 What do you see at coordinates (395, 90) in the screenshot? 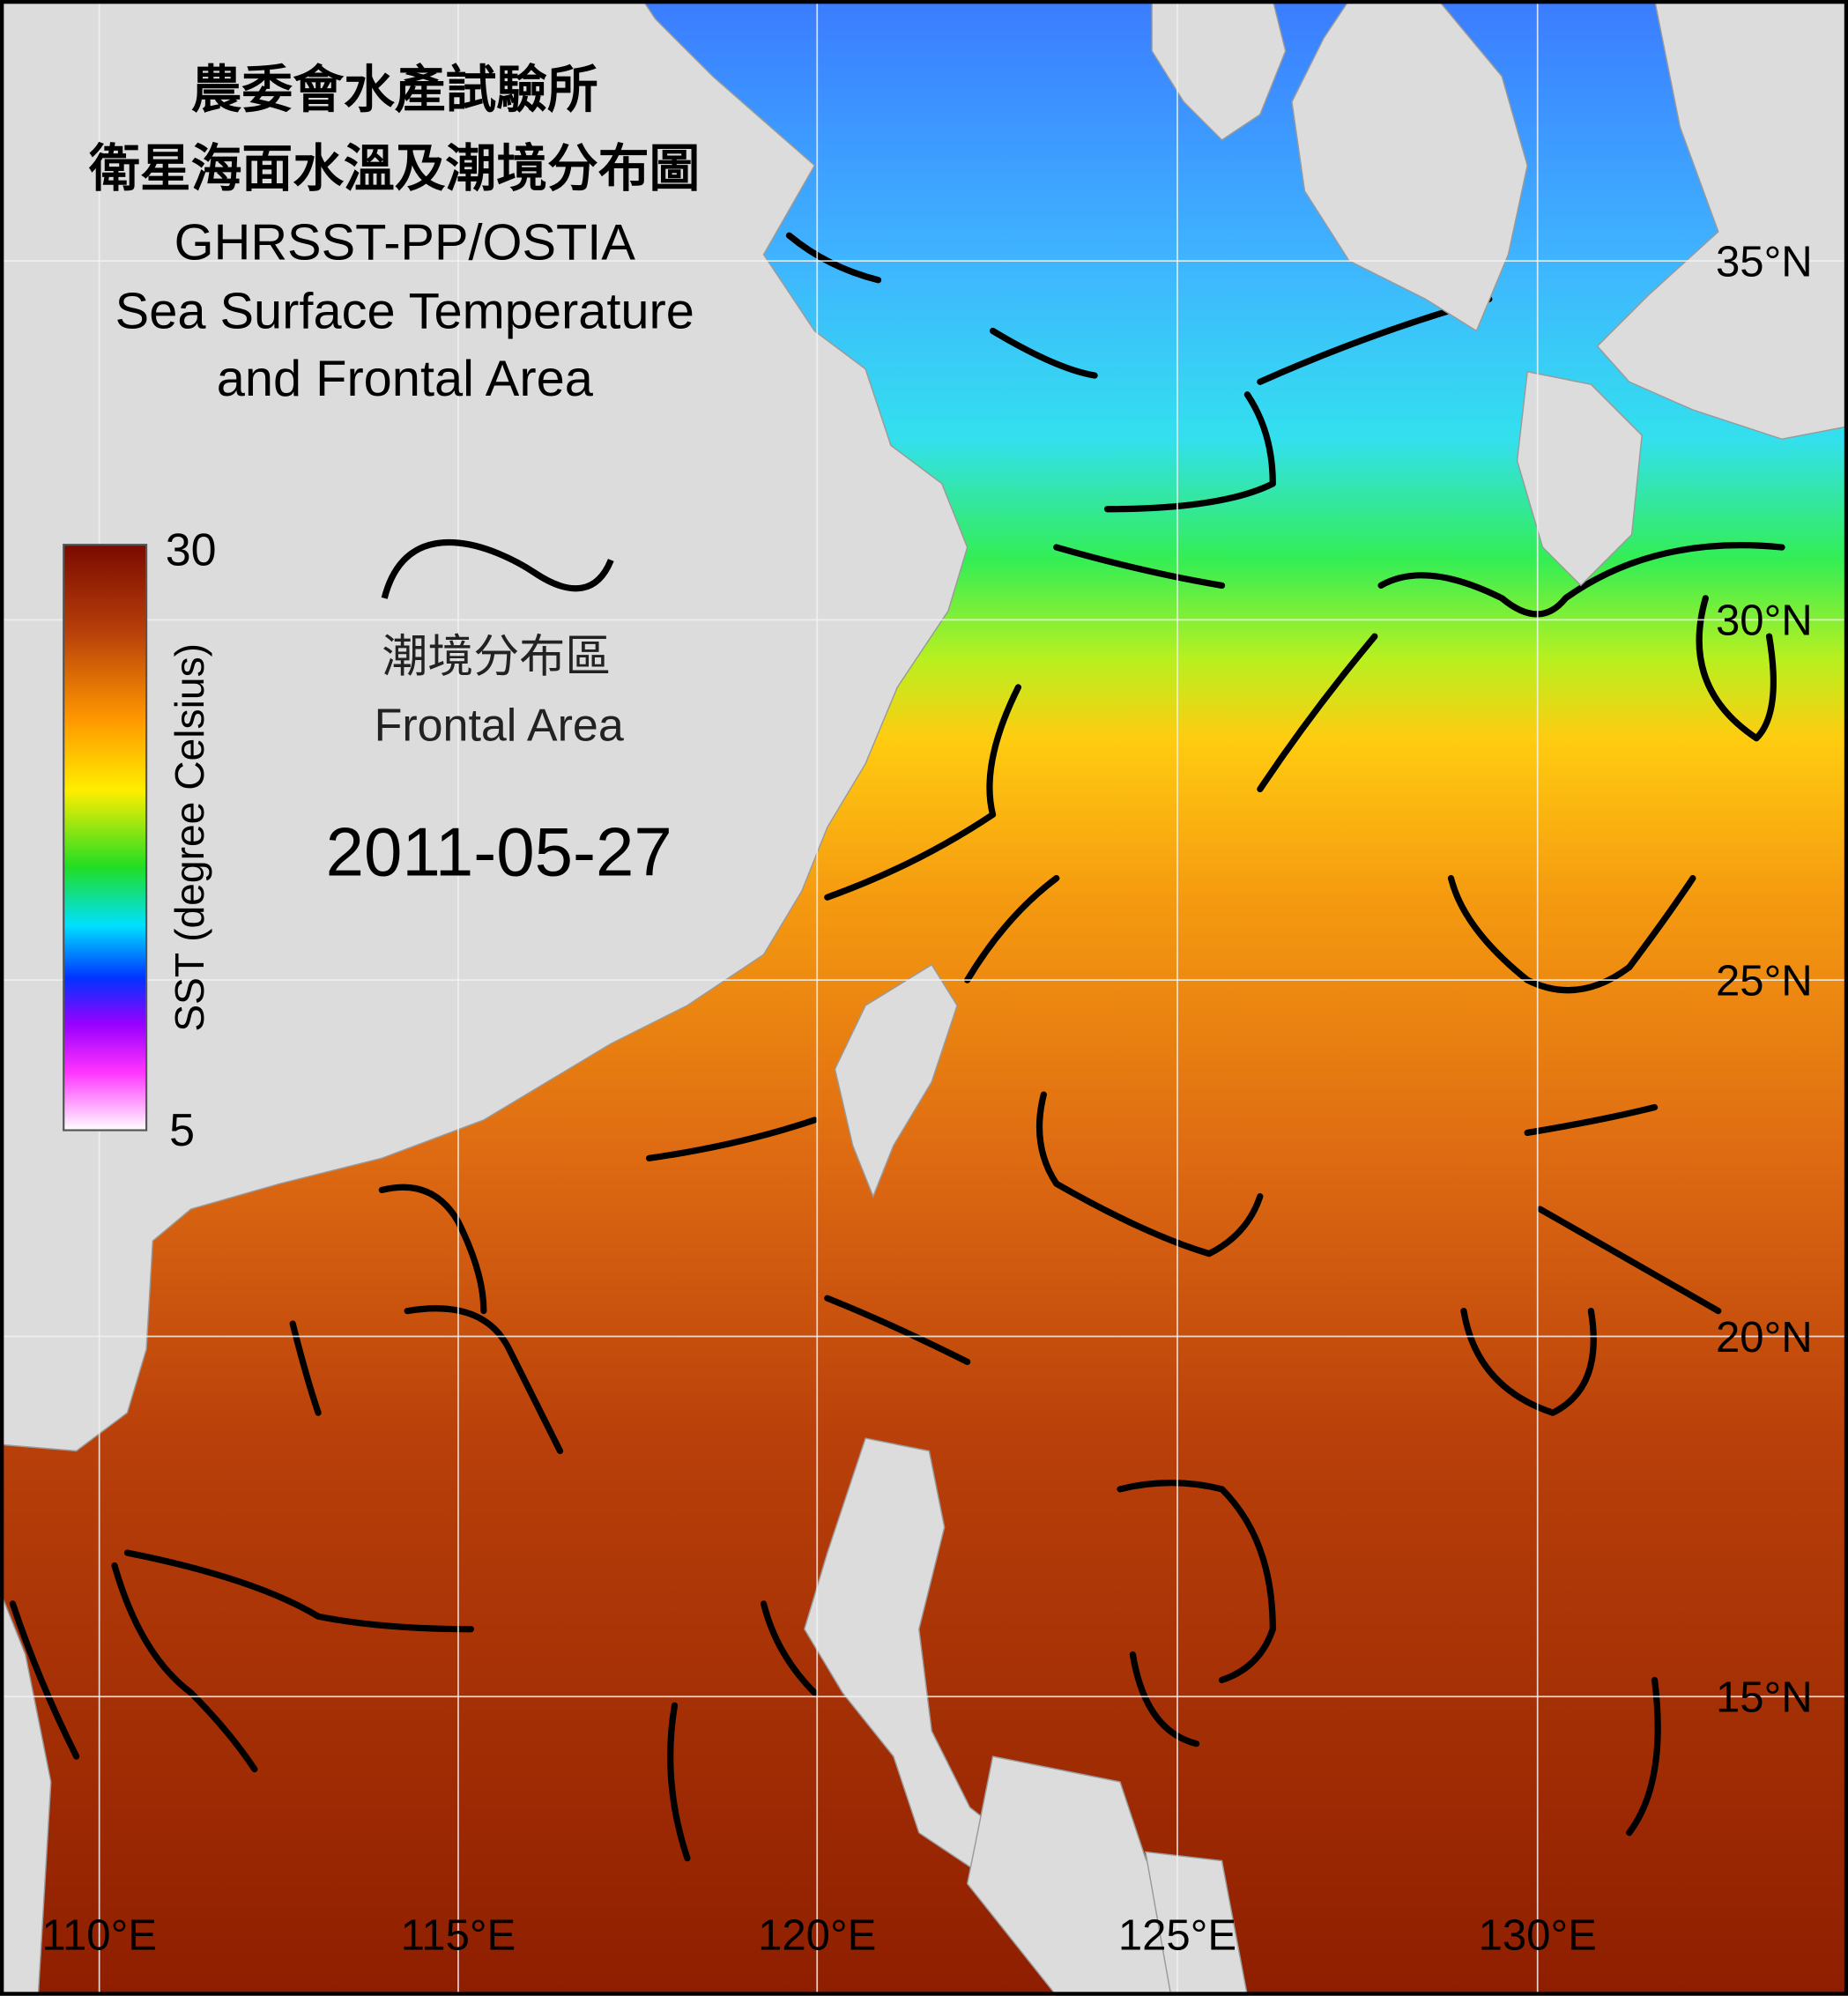
I see `title-line: 農委會水產試驗所` at bounding box center [395, 90].